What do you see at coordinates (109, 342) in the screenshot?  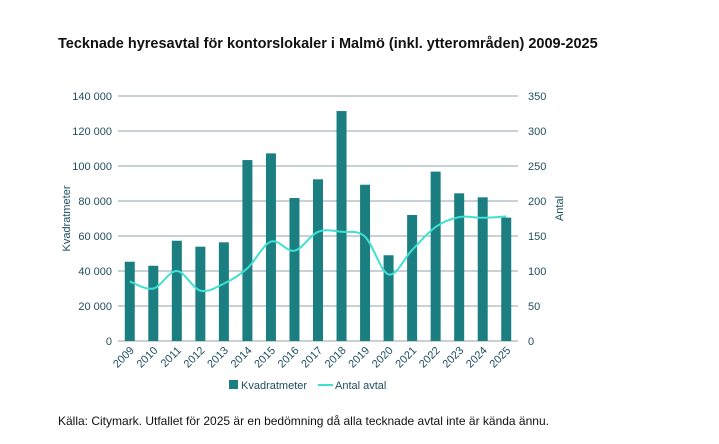 I see `y-tick-label: 0` at bounding box center [109, 342].